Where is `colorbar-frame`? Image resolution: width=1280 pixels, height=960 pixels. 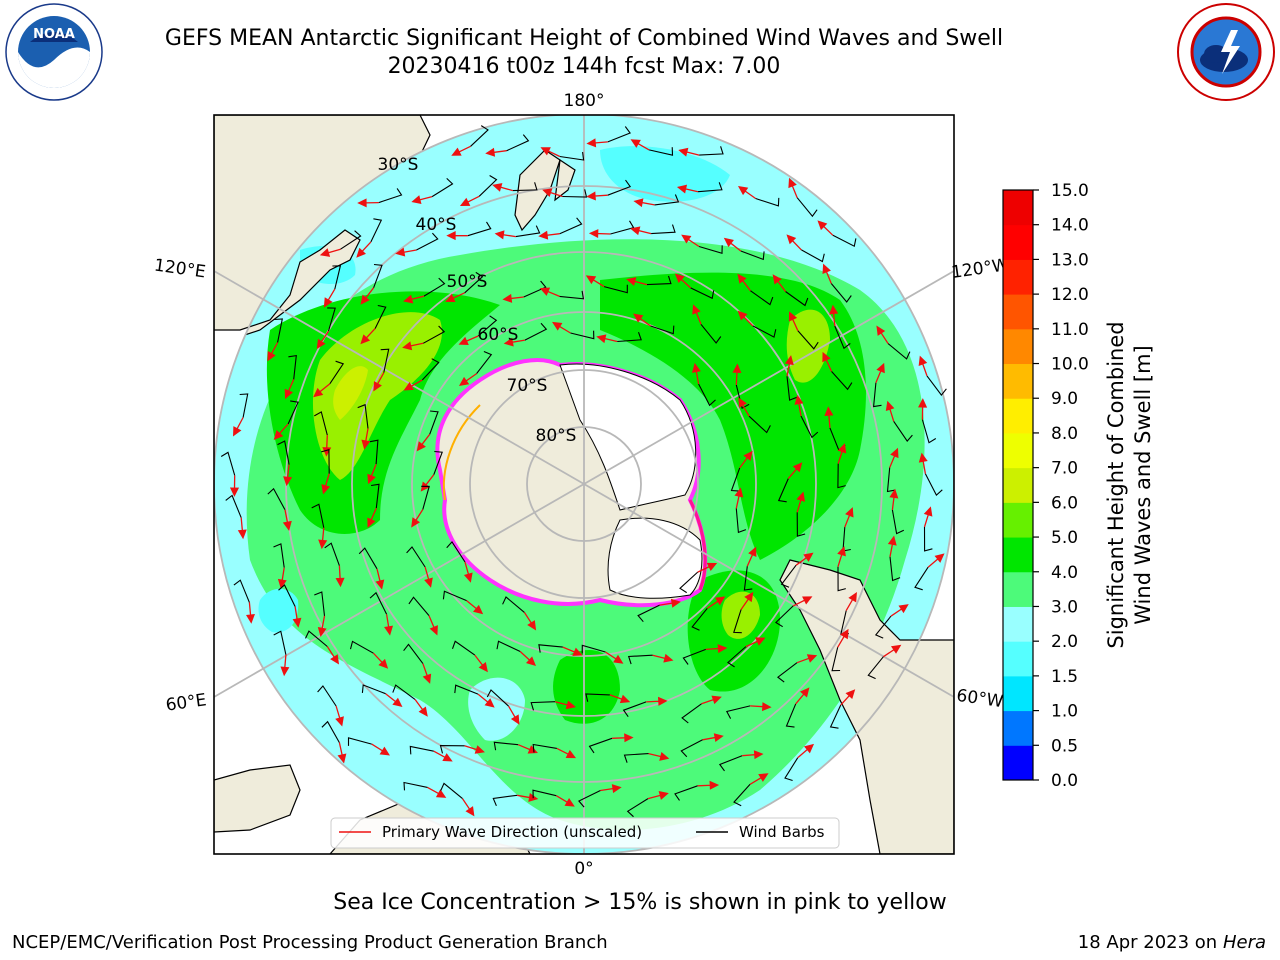 colorbar-frame is located at coordinates (1018, 485).